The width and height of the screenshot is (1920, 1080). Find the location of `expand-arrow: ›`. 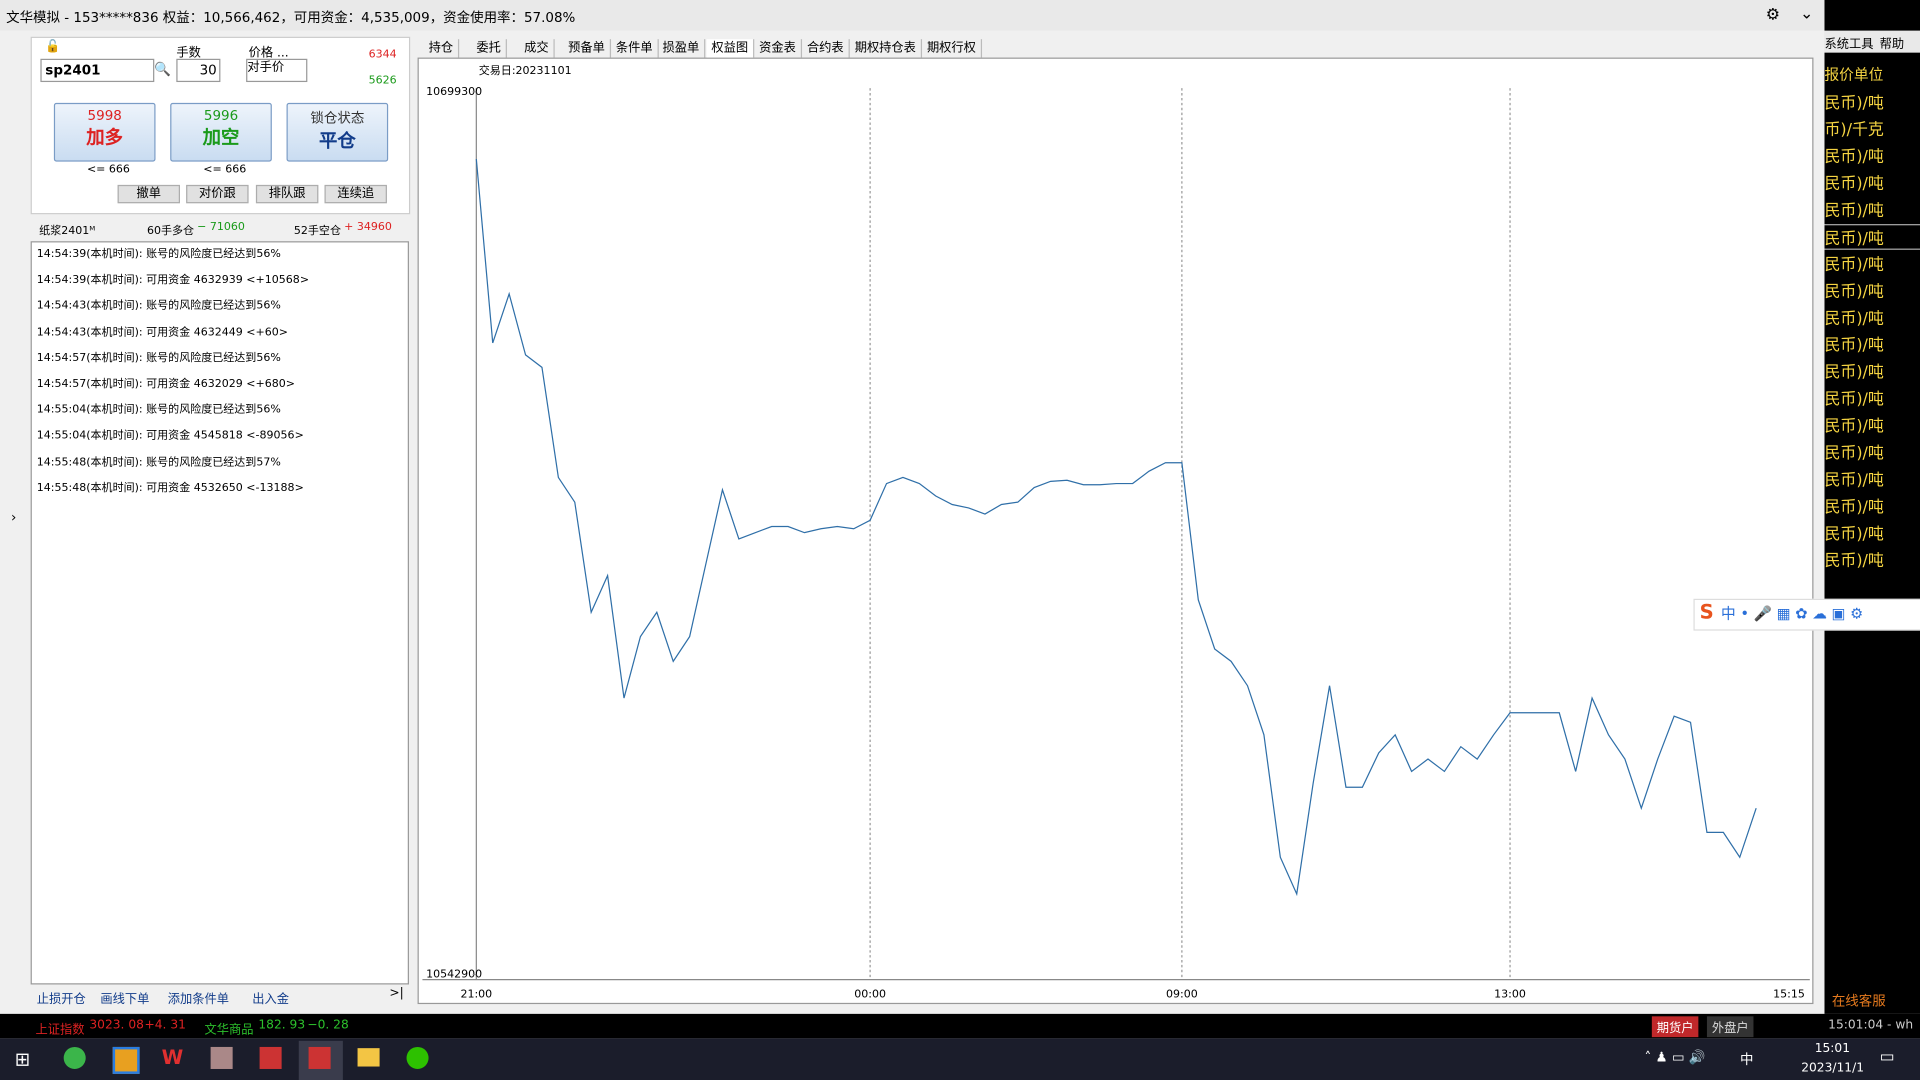

expand-arrow: › is located at coordinates (14, 517).